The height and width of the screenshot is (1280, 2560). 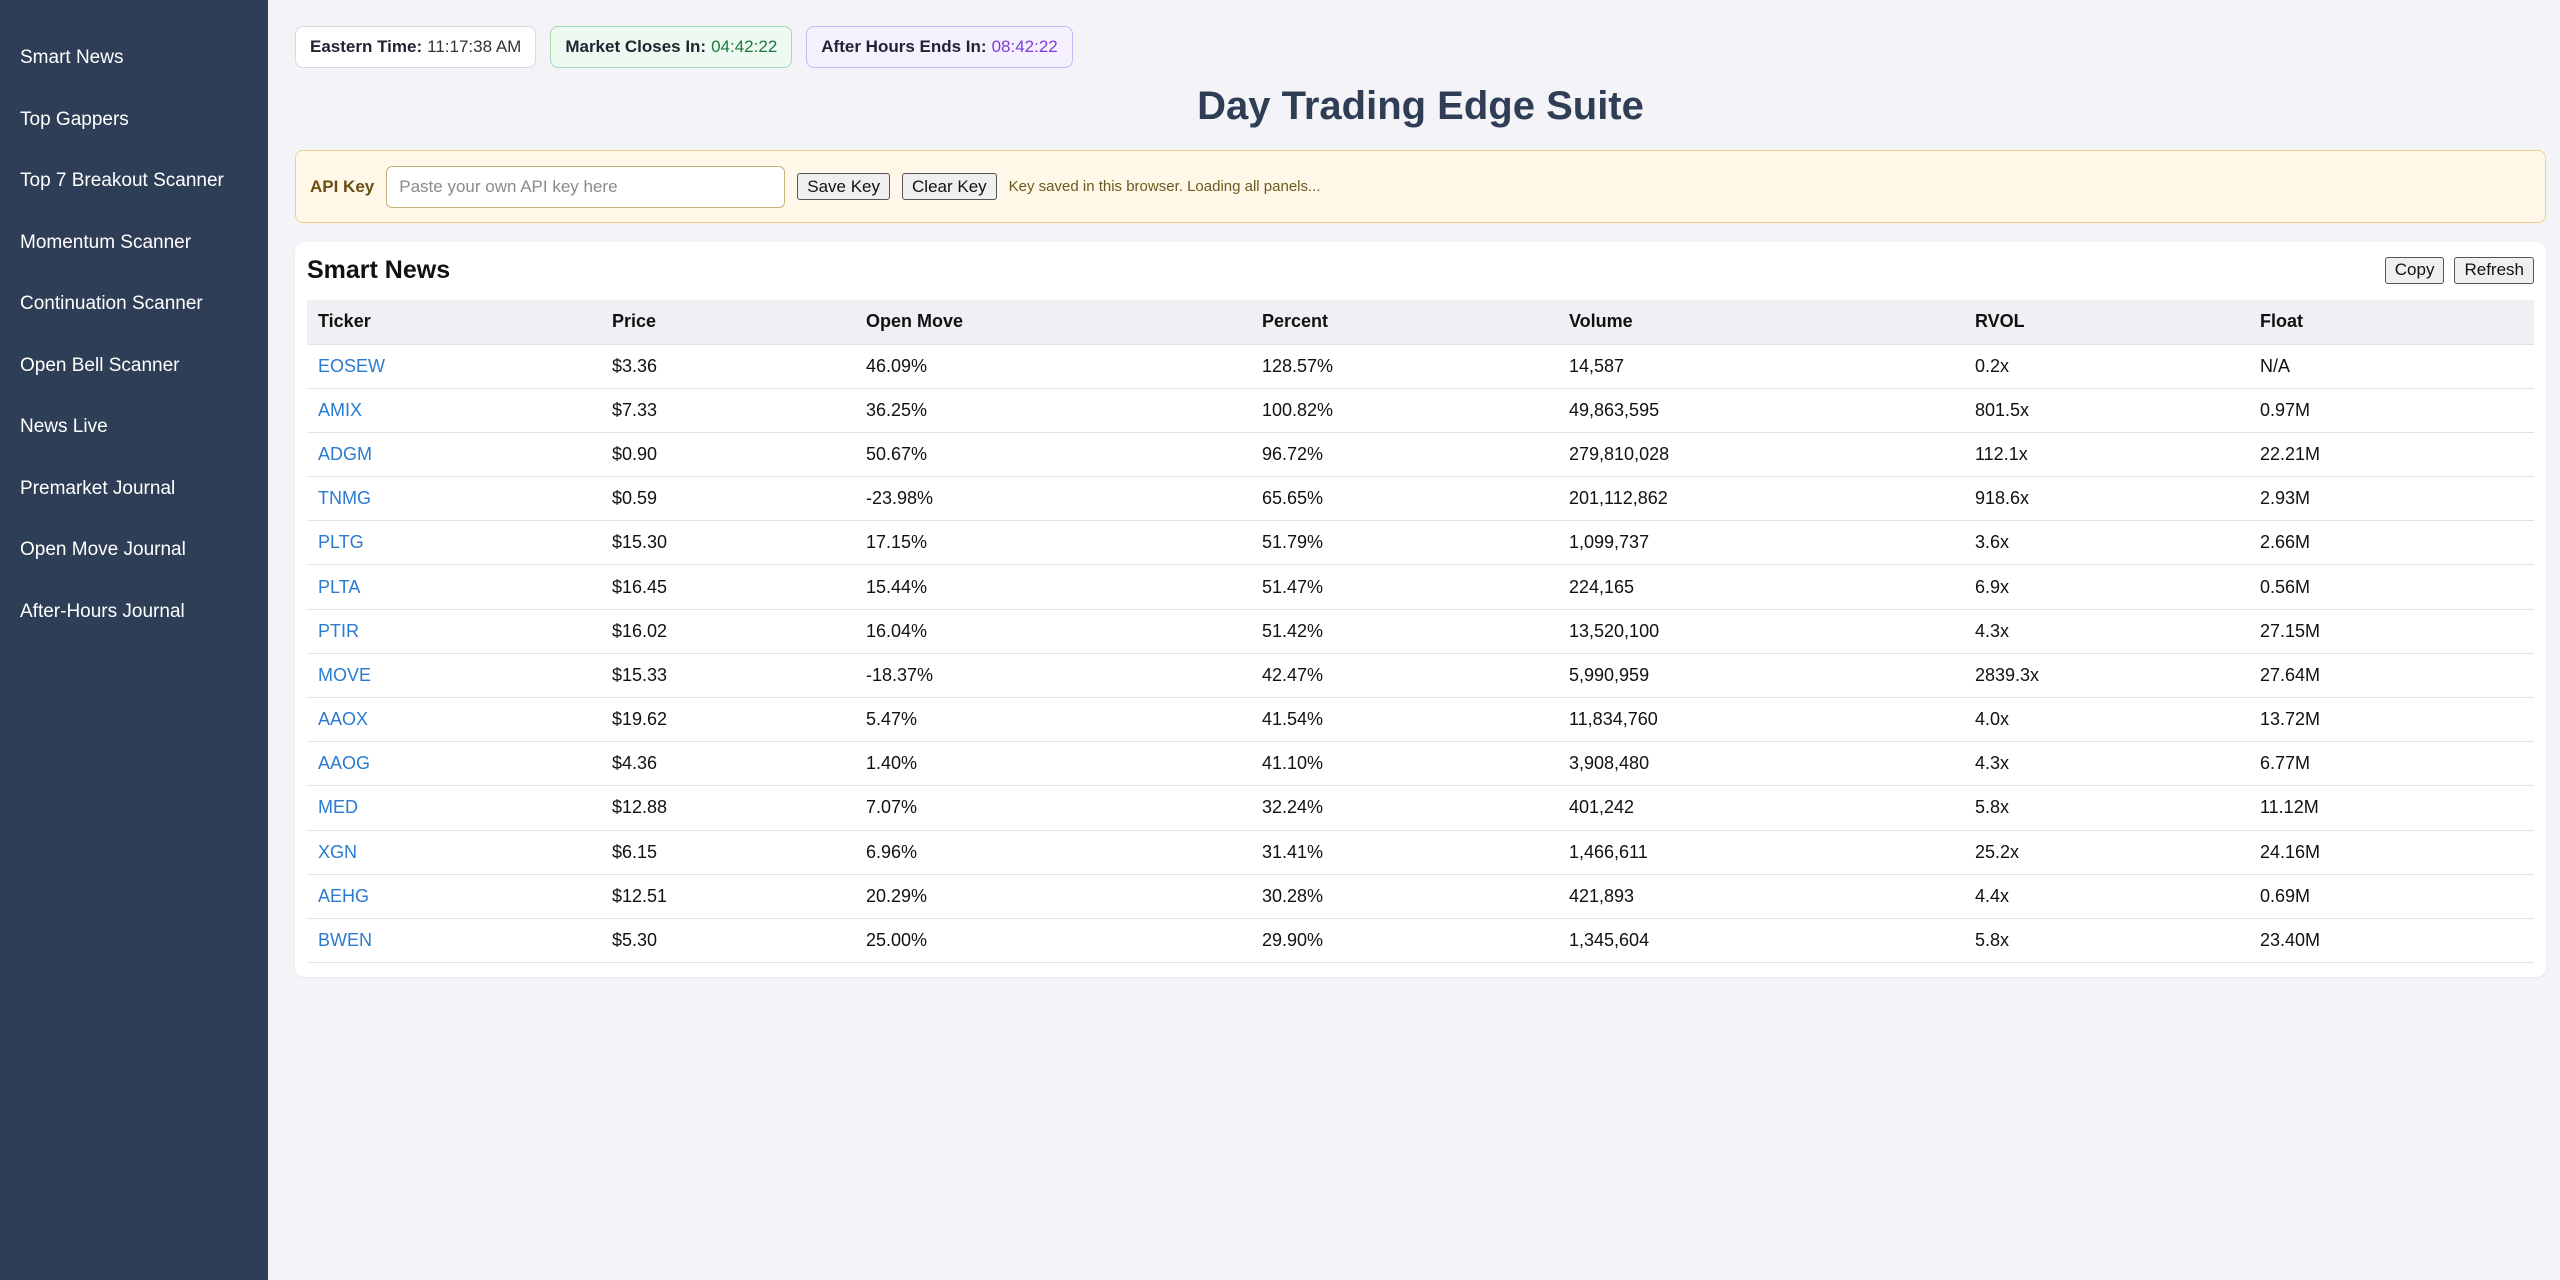 What do you see at coordinates (2106, 764) in the screenshot?
I see `cell-rvol: 4.3x` at bounding box center [2106, 764].